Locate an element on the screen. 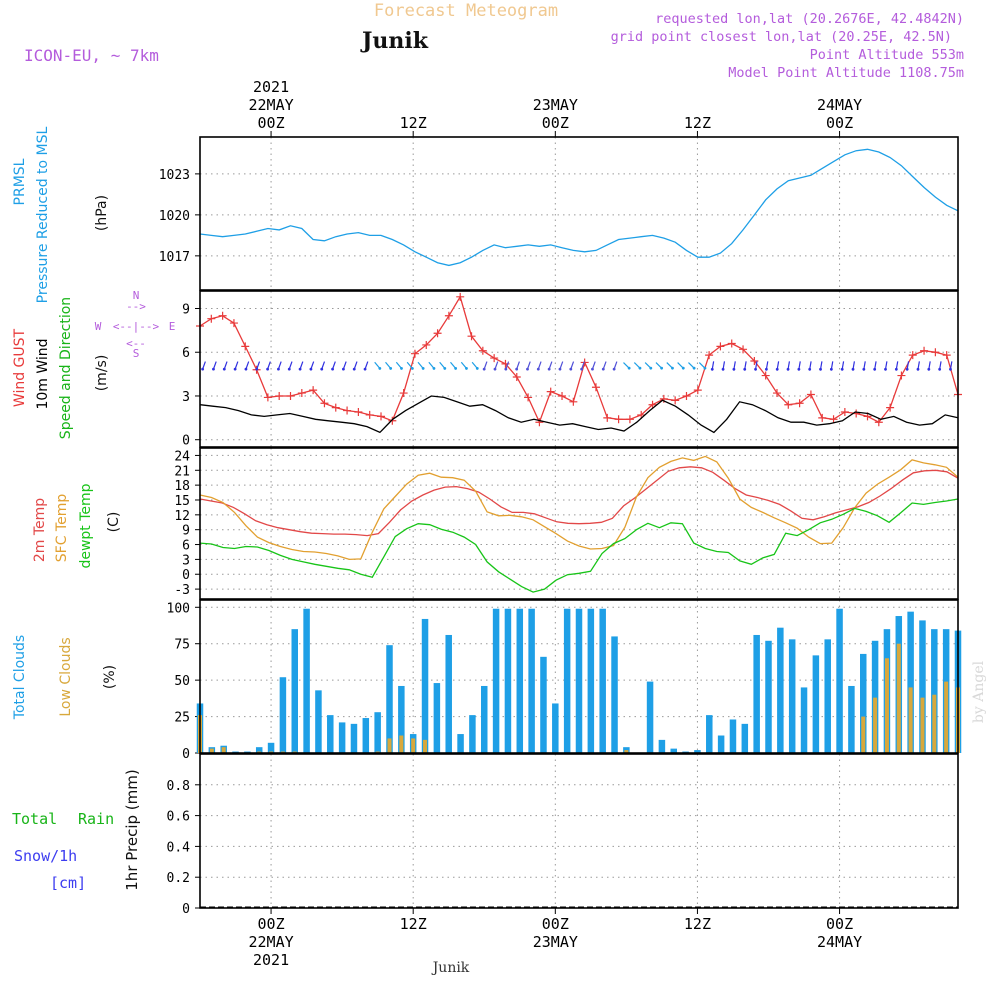 This screenshot has width=1000, height=1000. compass-ns-arrow-top: --> is located at coordinates (136, 306).